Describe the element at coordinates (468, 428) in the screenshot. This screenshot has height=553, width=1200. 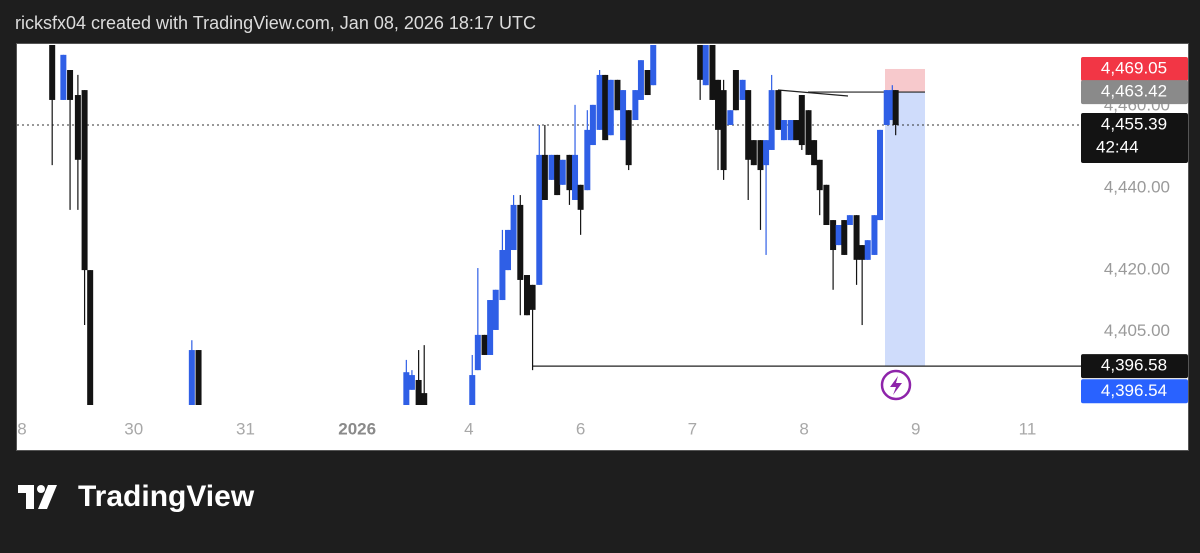
I see `x-tick-label: 4` at that location.